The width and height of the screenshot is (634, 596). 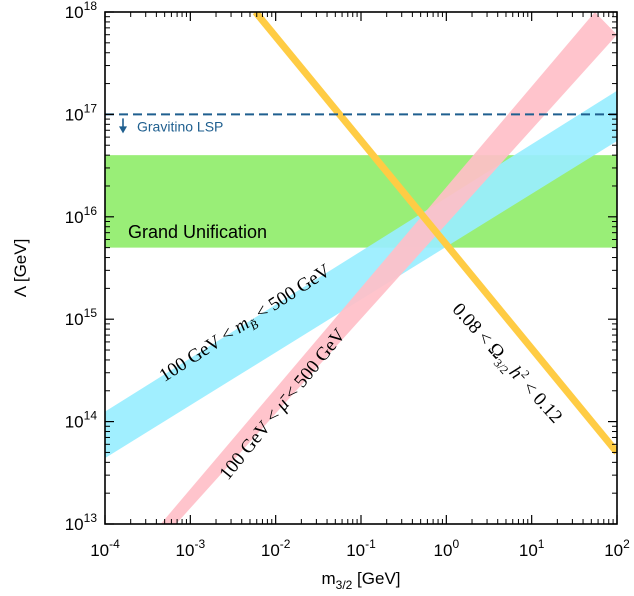 I want to click on y-axis-label: Λ [GeV], so click(x=20, y=268).